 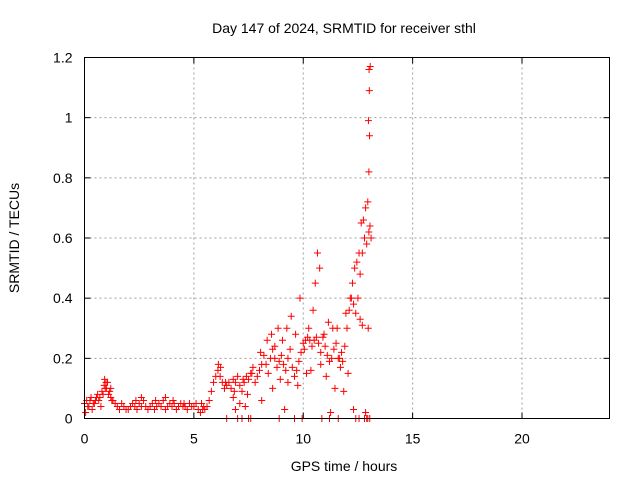 What do you see at coordinates (63, 298) in the screenshot?
I see `y-tick-label: 0.4` at bounding box center [63, 298].